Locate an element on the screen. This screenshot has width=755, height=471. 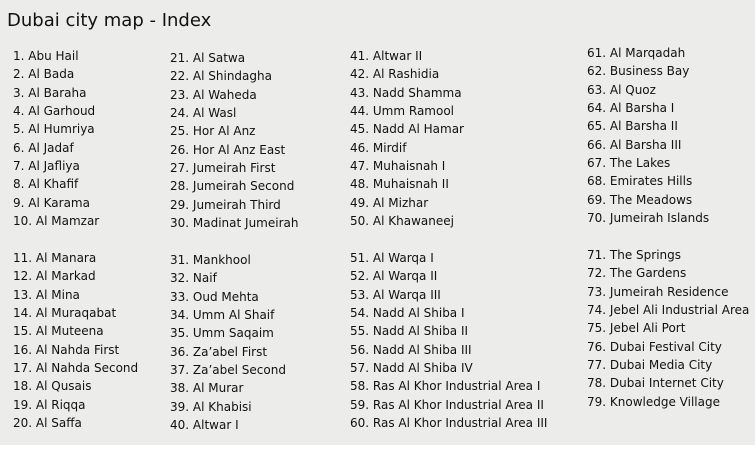
index-entry: 60. Ras Al Khor Industrial Area III is located at coordinates (449, 422).